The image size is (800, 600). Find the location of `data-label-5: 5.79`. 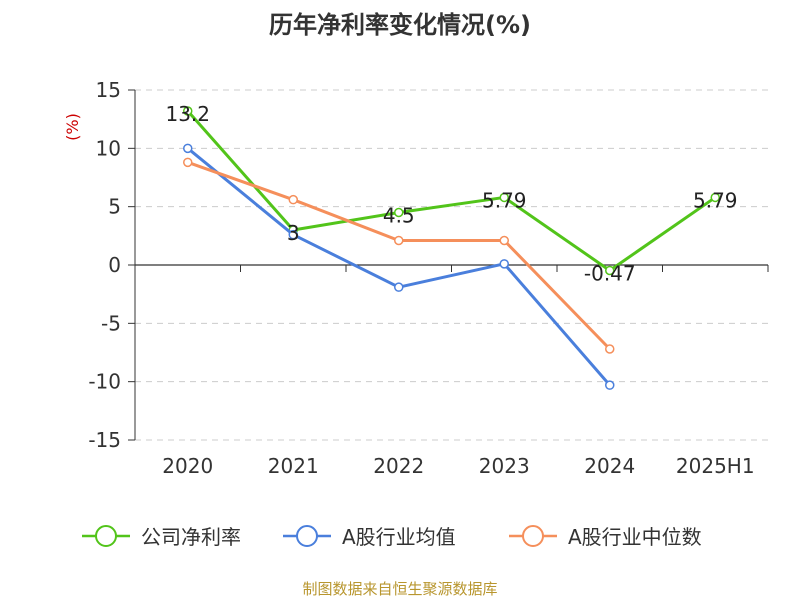

data-label-5: 5.79 is located at coordinates (715, 200).